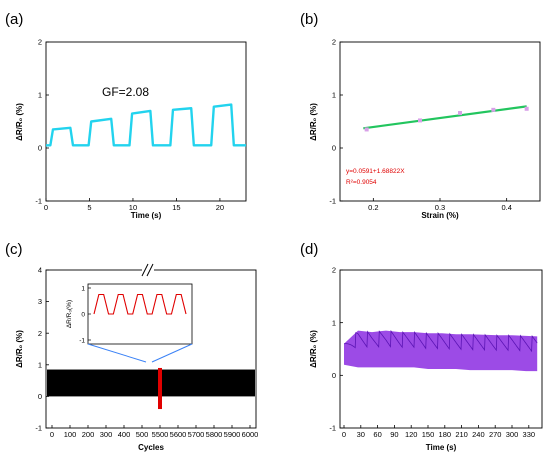 The width and height of the screenshot is (550, 458). What do you see at coordinates (146, 125) in the screenshot?
I see `panel-a-series-line` at bounding box center [146, 125].